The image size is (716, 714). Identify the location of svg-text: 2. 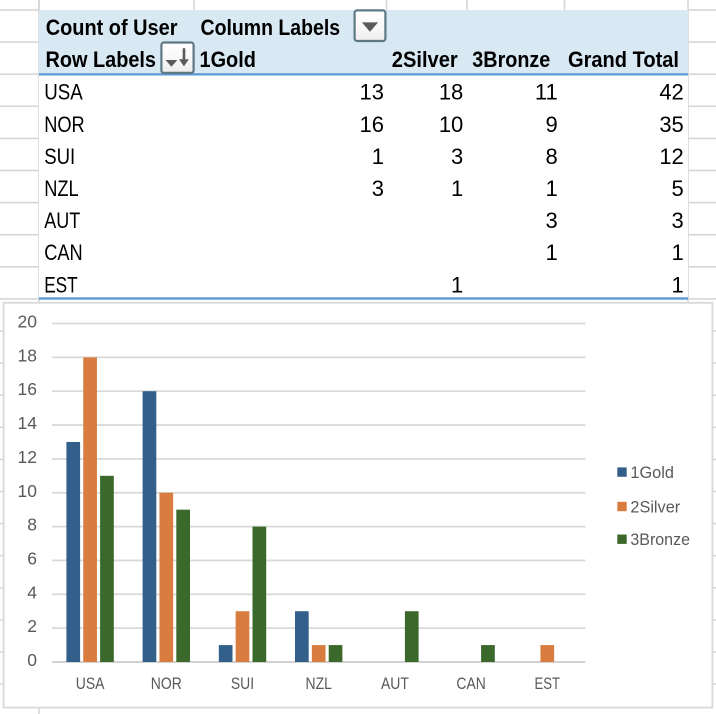
(32, 626).